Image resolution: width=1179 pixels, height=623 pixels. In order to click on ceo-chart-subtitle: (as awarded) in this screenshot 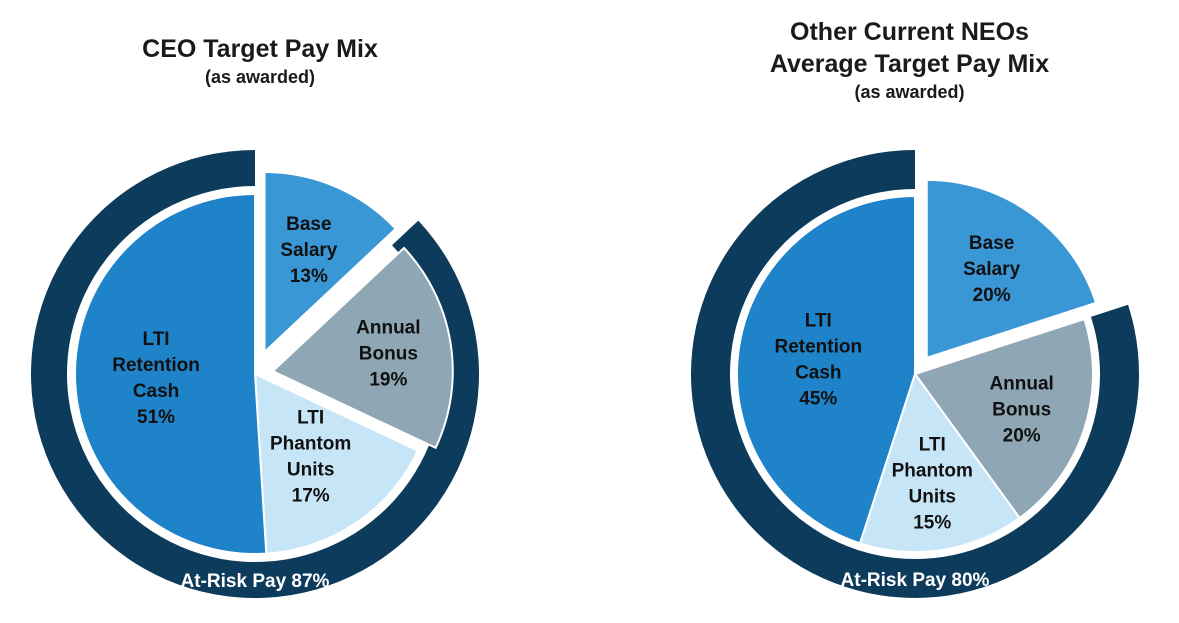, I will do `click(260, 77)`.